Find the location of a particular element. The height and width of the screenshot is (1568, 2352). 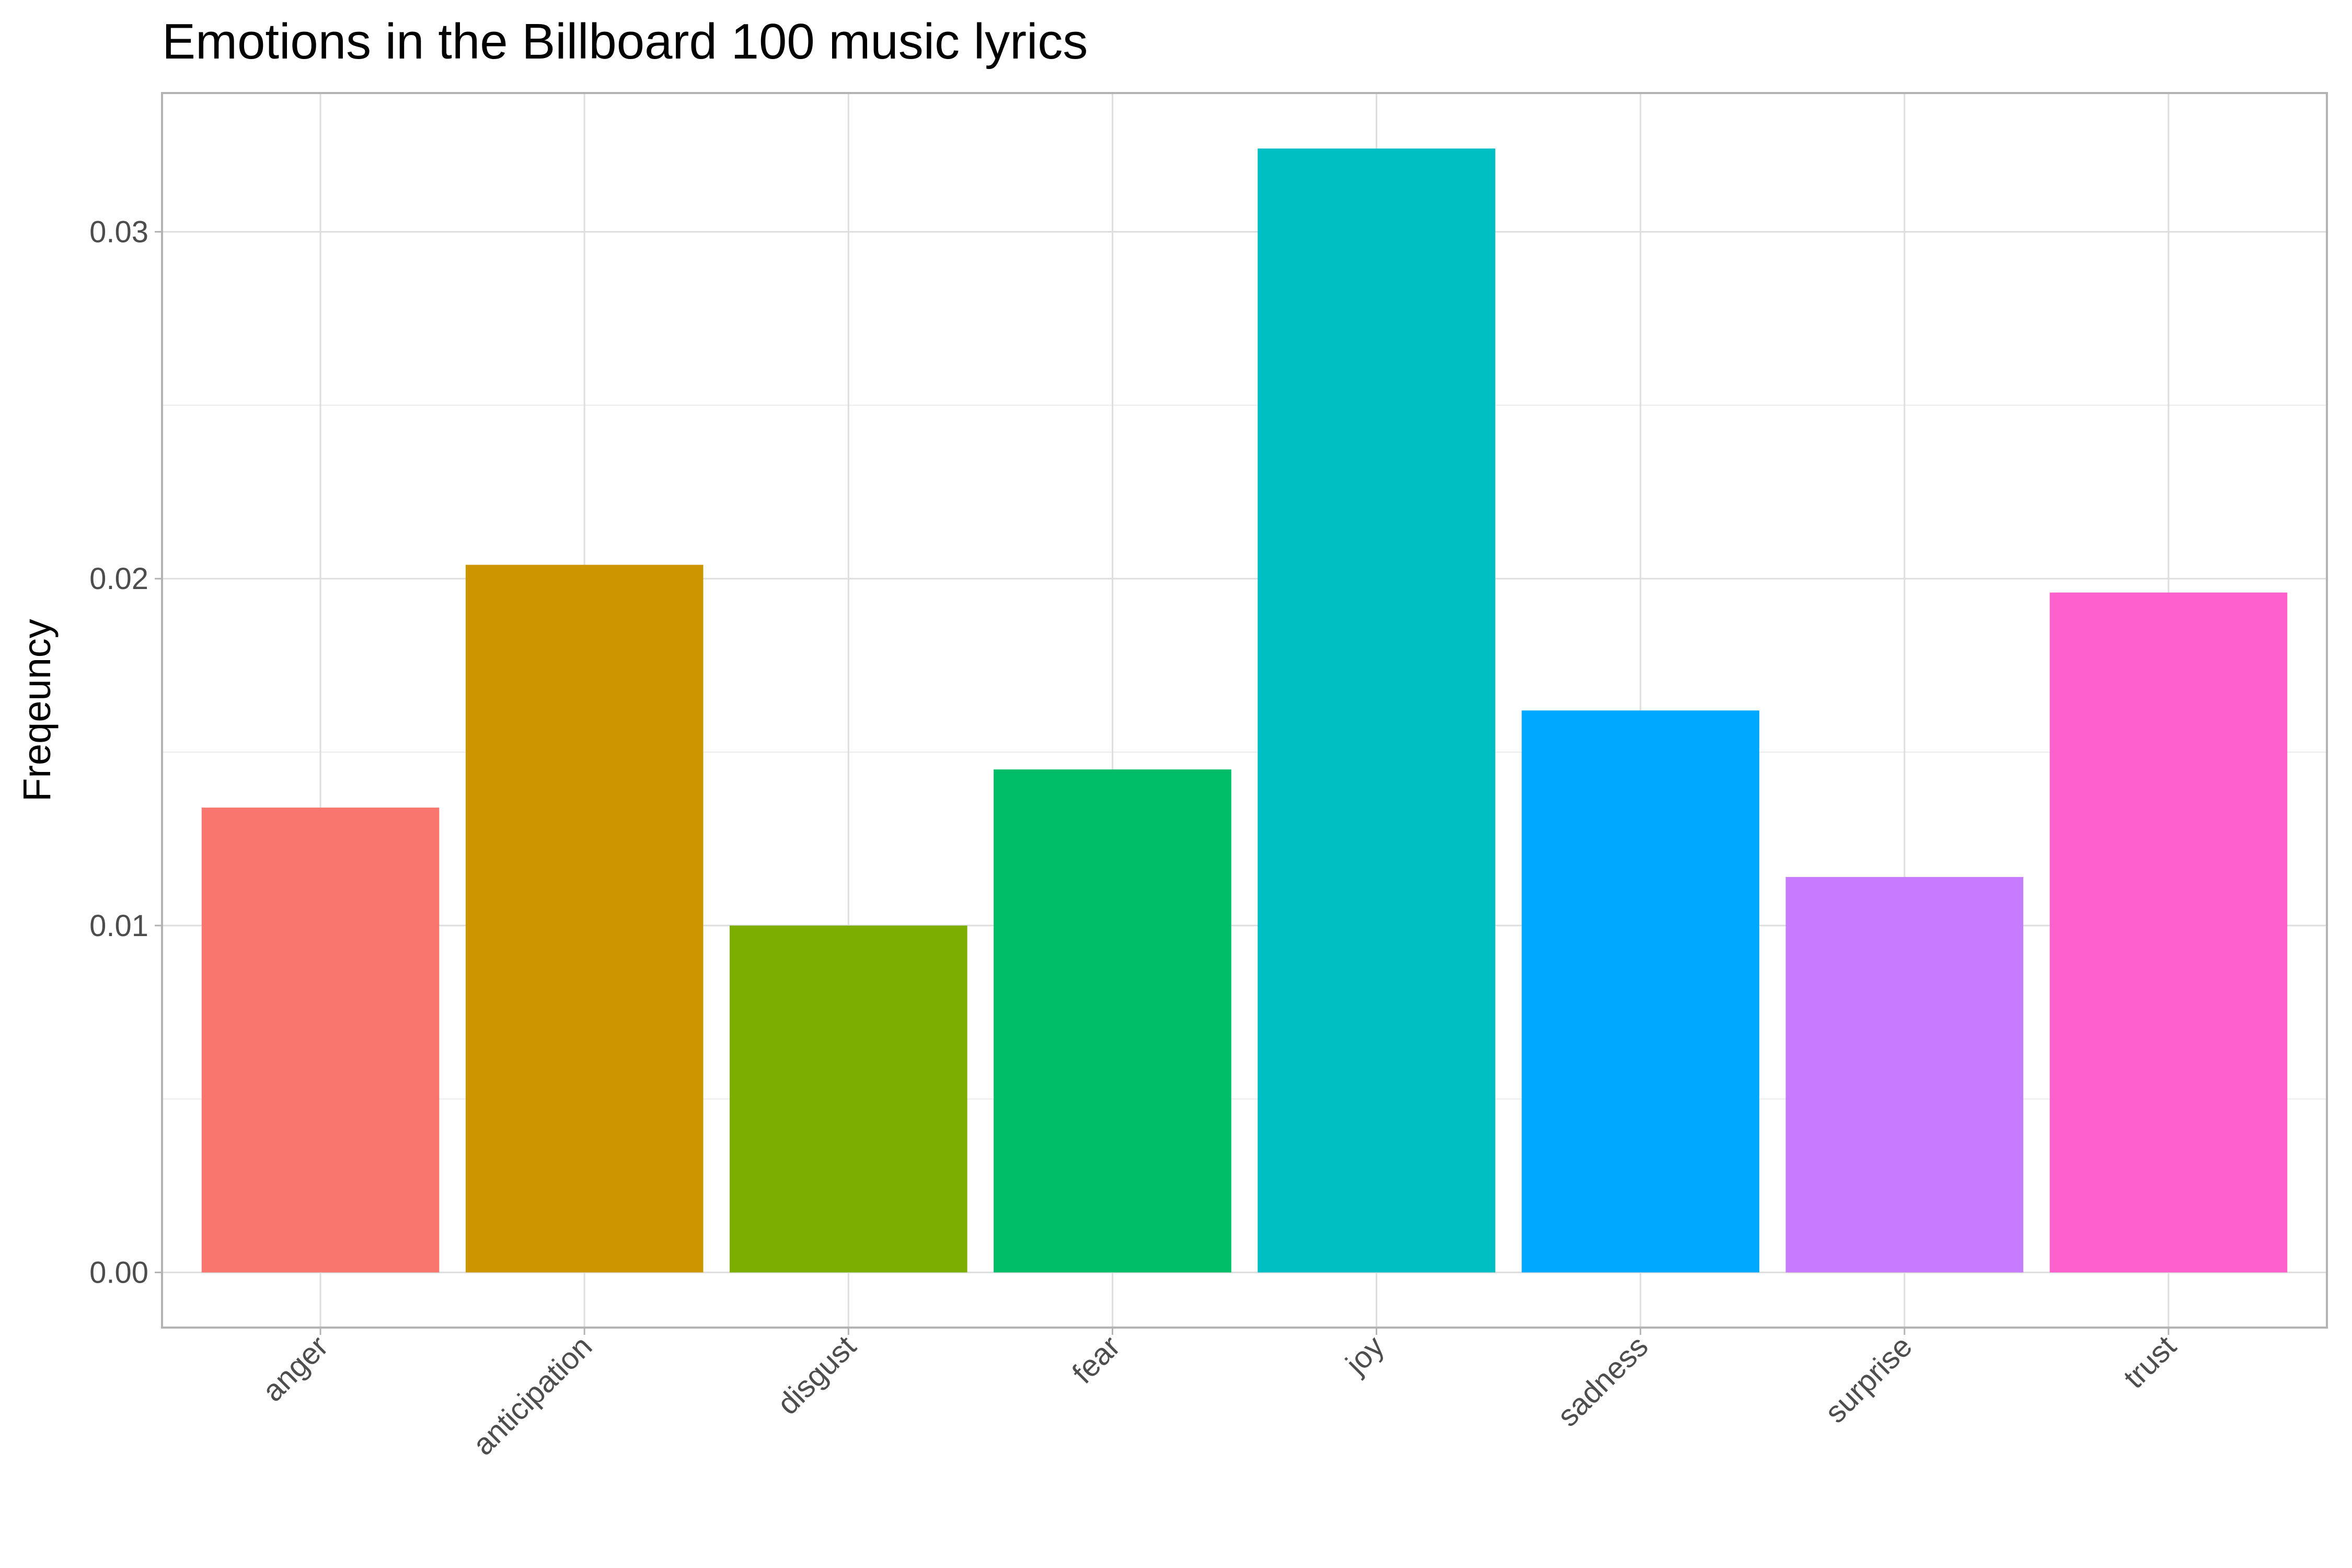

y-tick-label: 0.01 is located at coordinates (118, 926).